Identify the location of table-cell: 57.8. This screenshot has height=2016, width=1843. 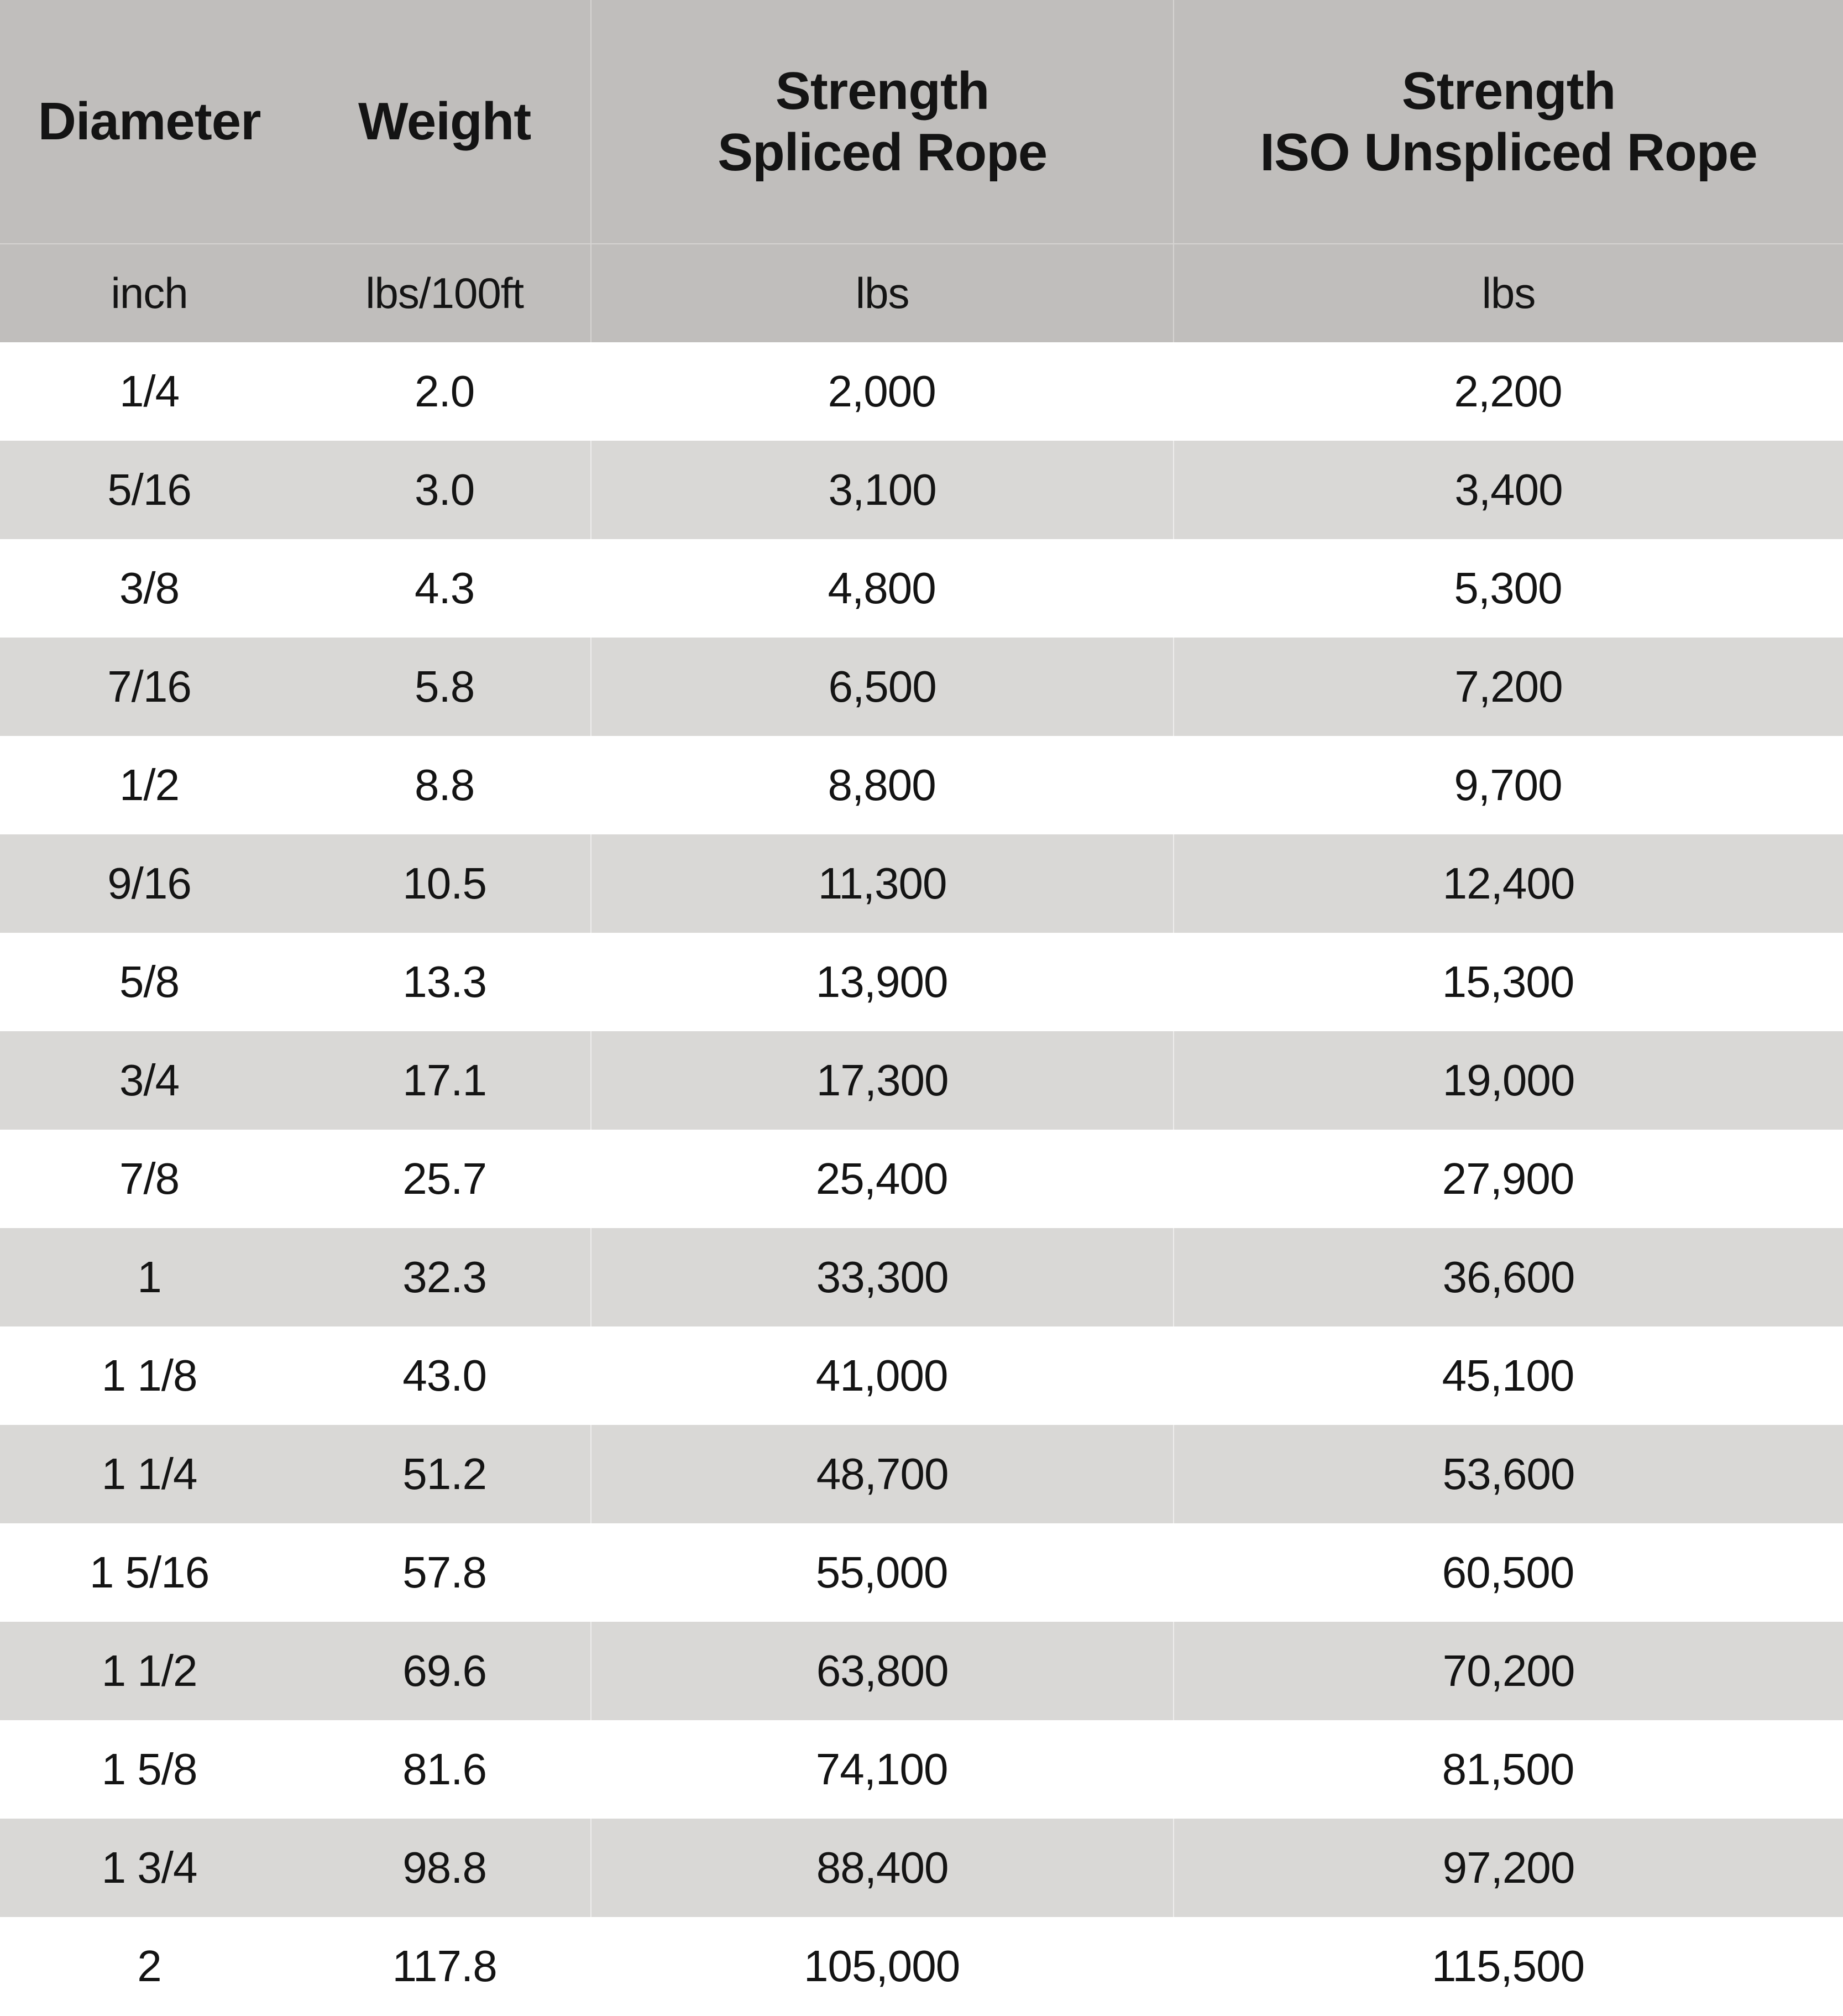
(444, 1572).